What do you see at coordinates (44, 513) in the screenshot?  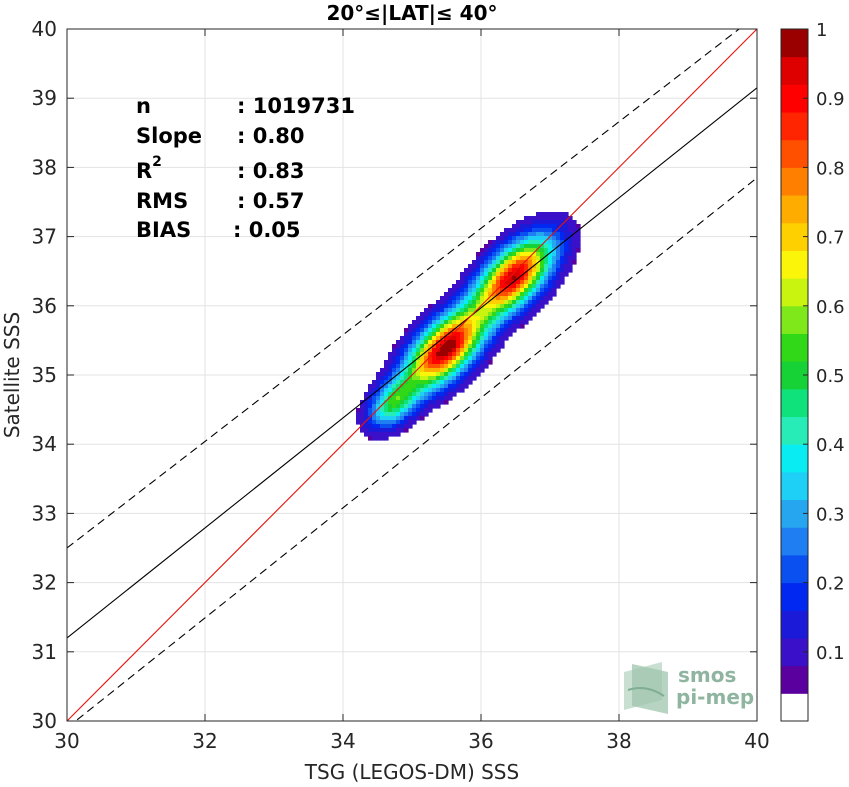 I see `y-tick-label: 33` at bounding box center [44, 513].